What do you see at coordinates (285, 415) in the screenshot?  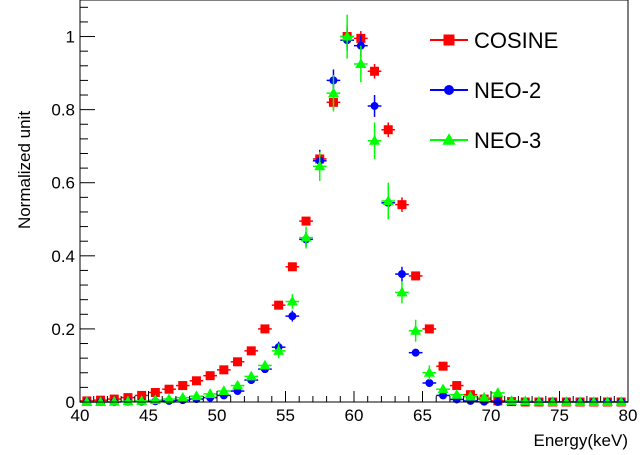 I see `x-tick-label: 55` at bounding box center [285, 415].